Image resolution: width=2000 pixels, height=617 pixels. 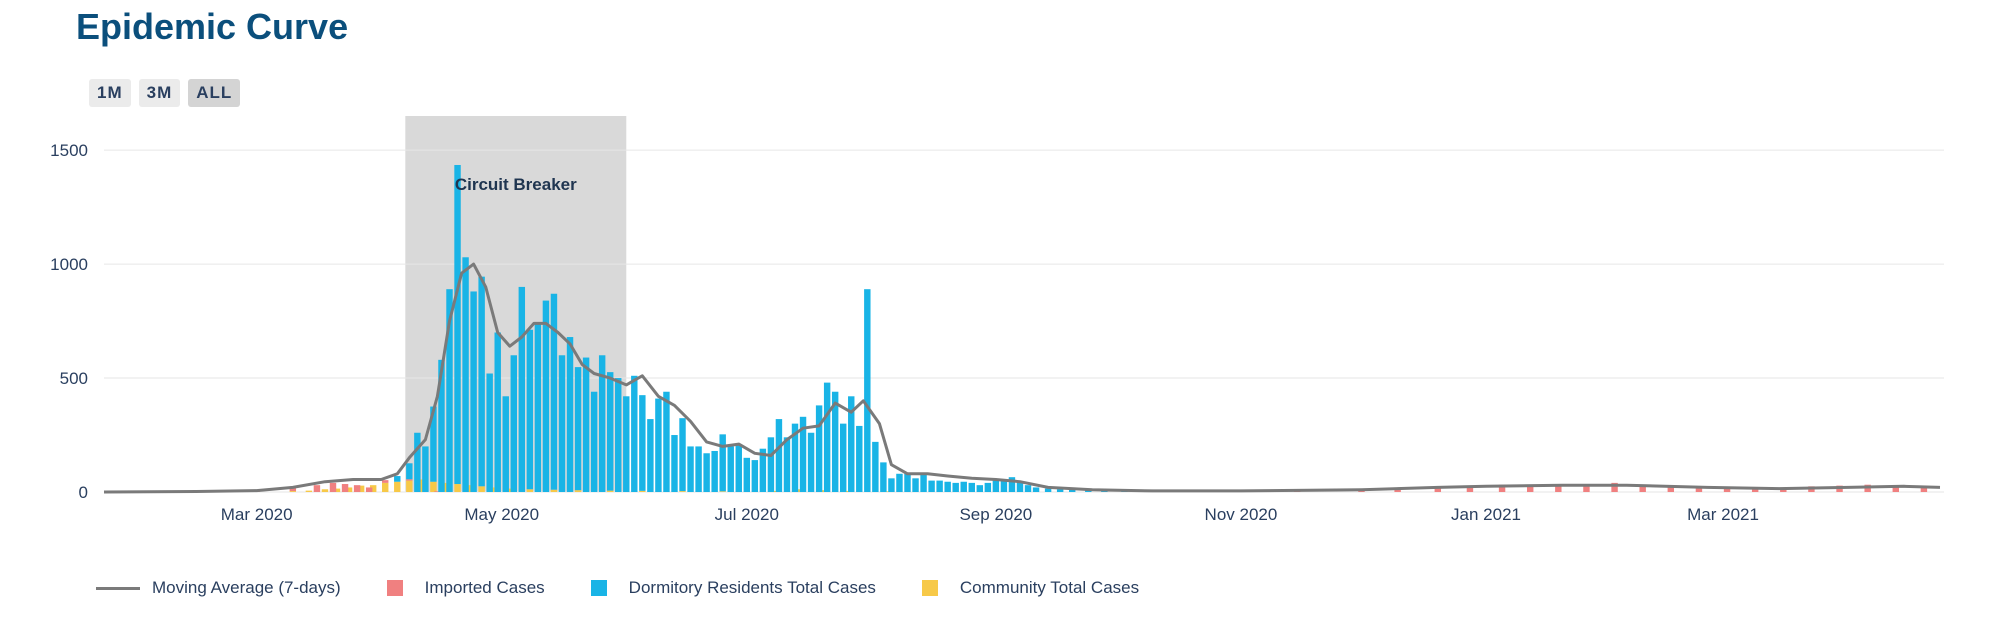 I want to click on legend-item-moving-average: Moving Average (7-days), so click(x=218, y=588).